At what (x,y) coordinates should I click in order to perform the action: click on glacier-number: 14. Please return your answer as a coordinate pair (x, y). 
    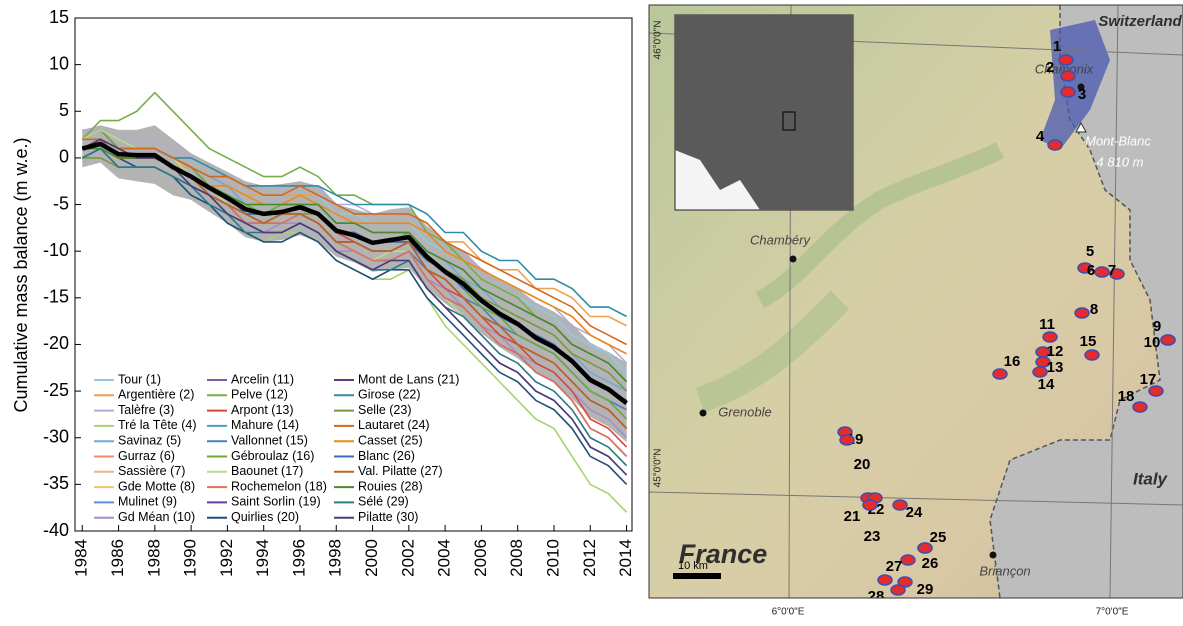
    Looking at the image, I should click on (1046, 384).